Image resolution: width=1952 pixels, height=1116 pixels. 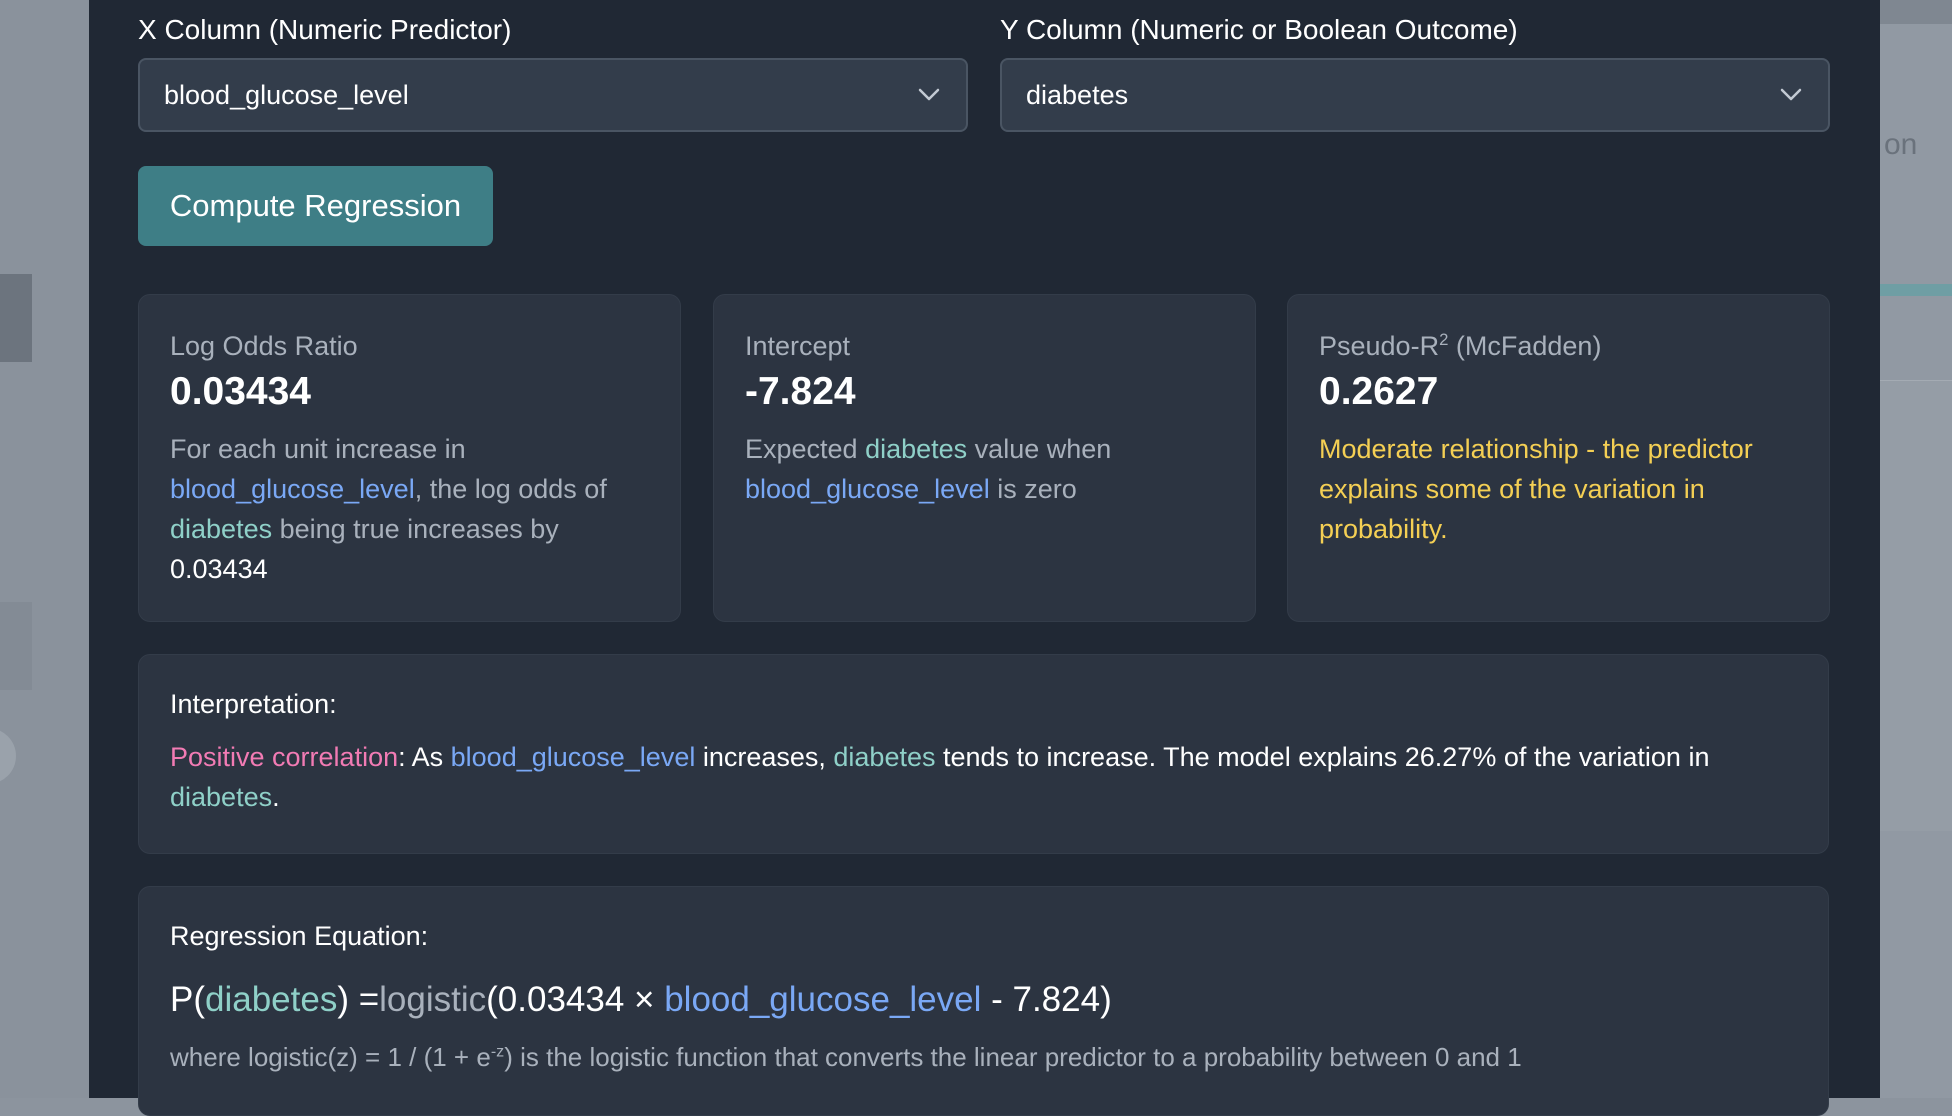 What do you see at coordinates (1525, 346) in the screenshot?
I see `label-text: (McFadden)` at bounding box center [1525, 346].